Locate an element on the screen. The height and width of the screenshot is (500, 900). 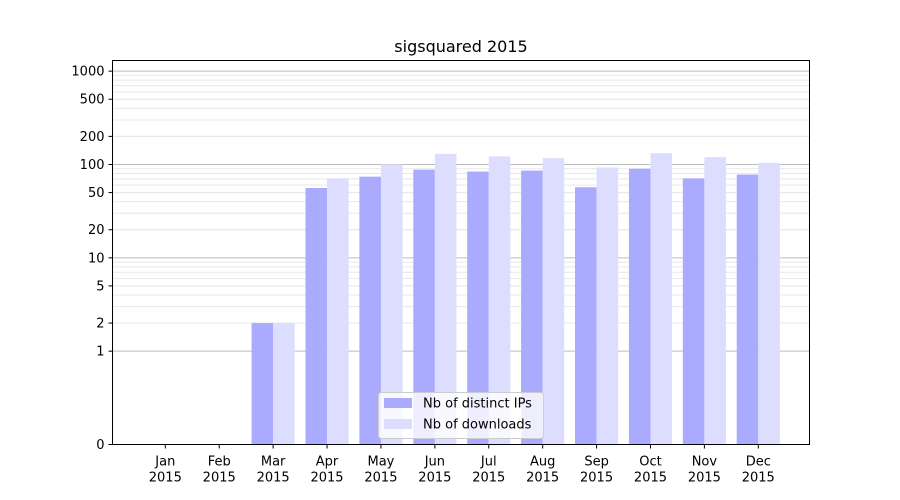
x-tick-label: Feb 2015 is located at coordinates (219, 470).